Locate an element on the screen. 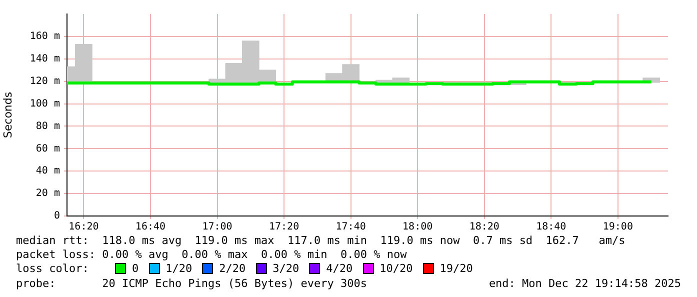 The image size is (697, 297). x-tick-label: 17:40 is located at coordinates (351, 227).